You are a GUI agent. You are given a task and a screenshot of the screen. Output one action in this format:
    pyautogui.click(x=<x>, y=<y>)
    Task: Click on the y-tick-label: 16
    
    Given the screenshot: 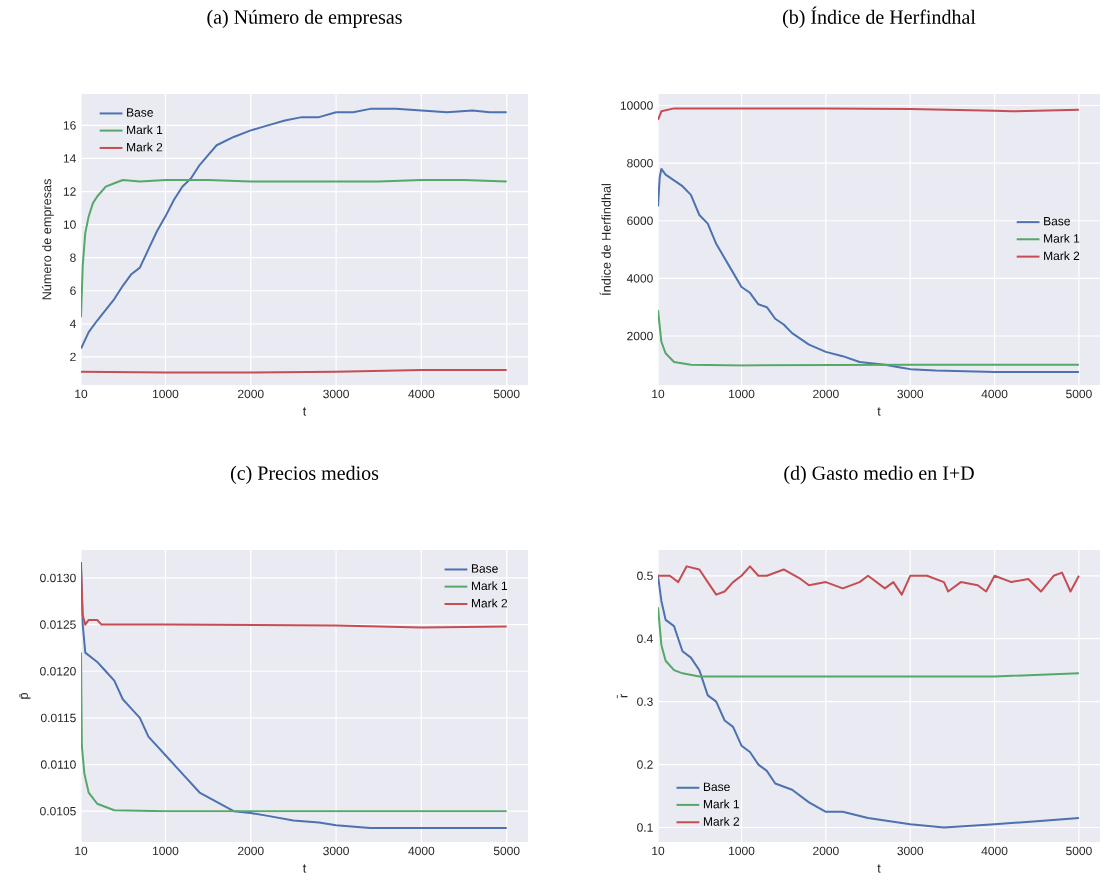 What is the action you would take?
    pyautogui.click(x=69, y=125)
    